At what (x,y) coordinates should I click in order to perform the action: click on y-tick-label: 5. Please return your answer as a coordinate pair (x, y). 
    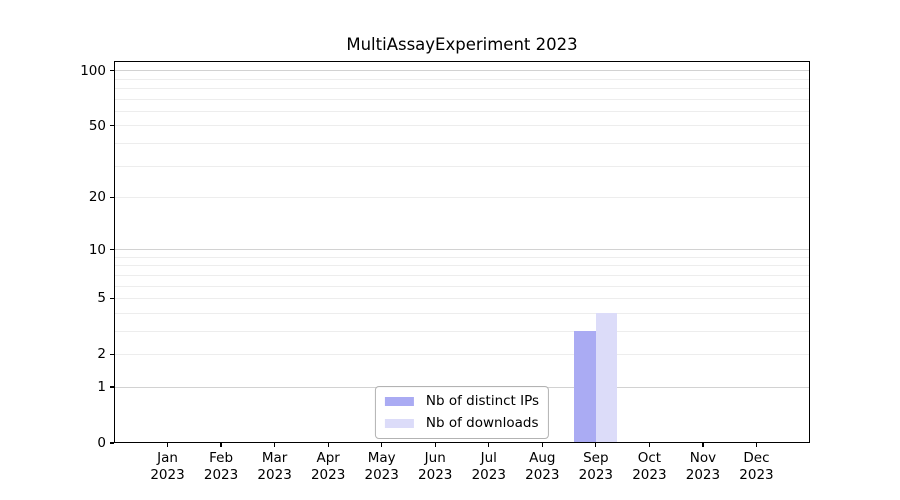
    Looking at the image, I should click on (101, 298).